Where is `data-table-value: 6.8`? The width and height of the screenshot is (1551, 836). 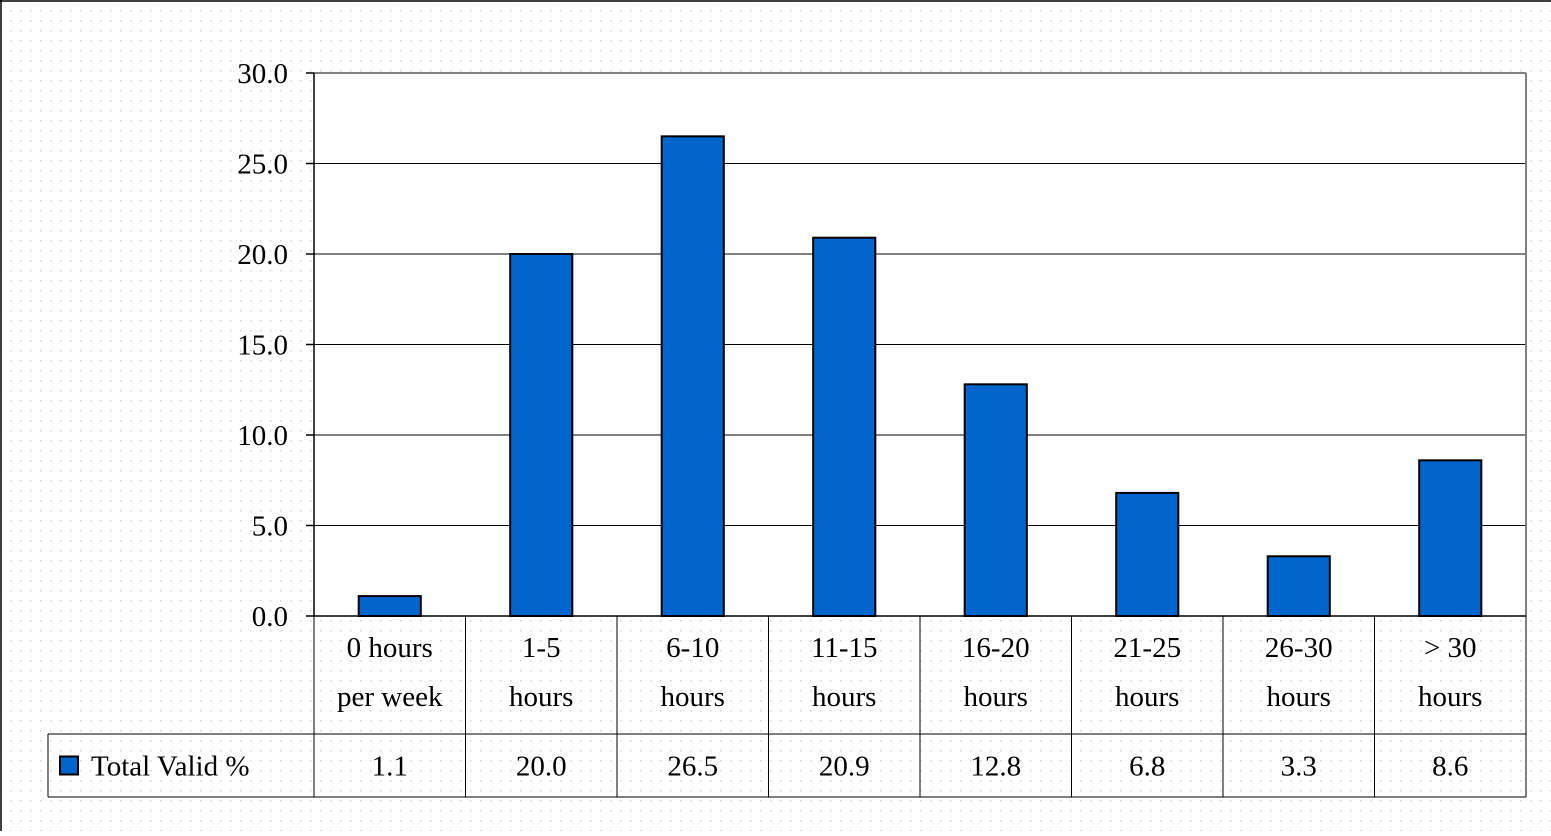 data-table-value: 6.8 is located at coordinates (1147, 767).